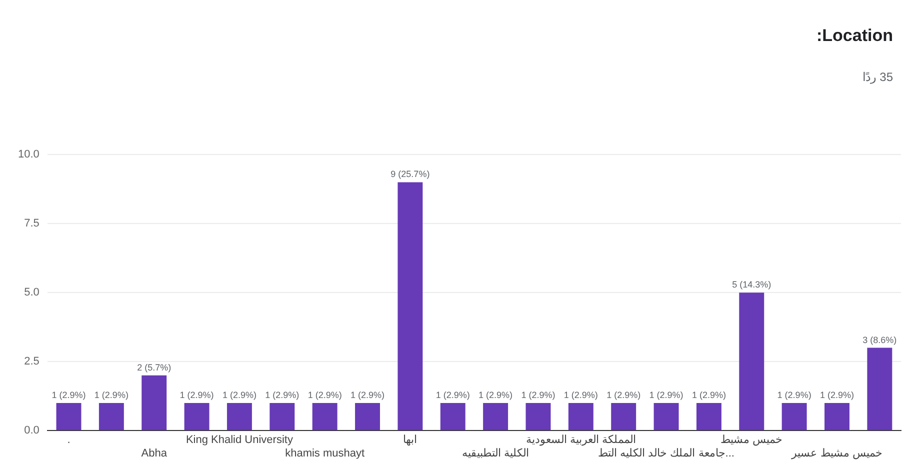 Image resolution: width=915 pixels, height=463 pixels. What do you see at coordinates (154, 453) in the screenshot?
I see `x-tick-label: Abha` at bounding box center [154, 453].